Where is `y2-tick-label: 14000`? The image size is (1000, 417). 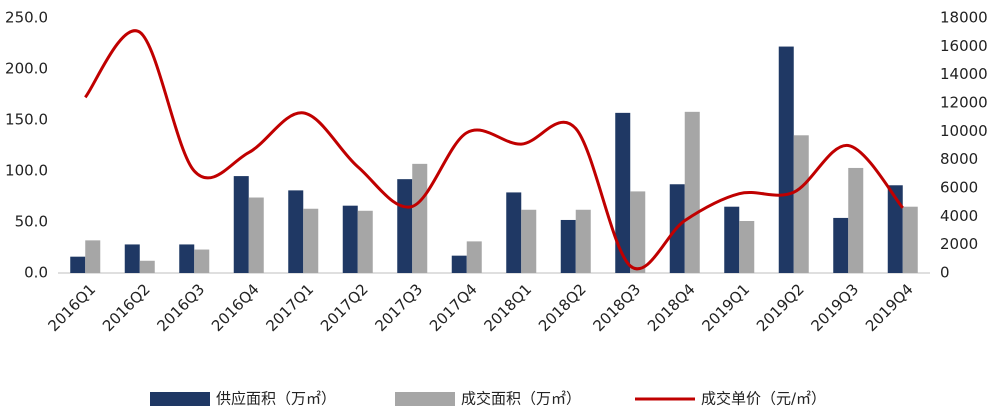 y2-tick-label: 14000 is located at coordinates (964, 74).